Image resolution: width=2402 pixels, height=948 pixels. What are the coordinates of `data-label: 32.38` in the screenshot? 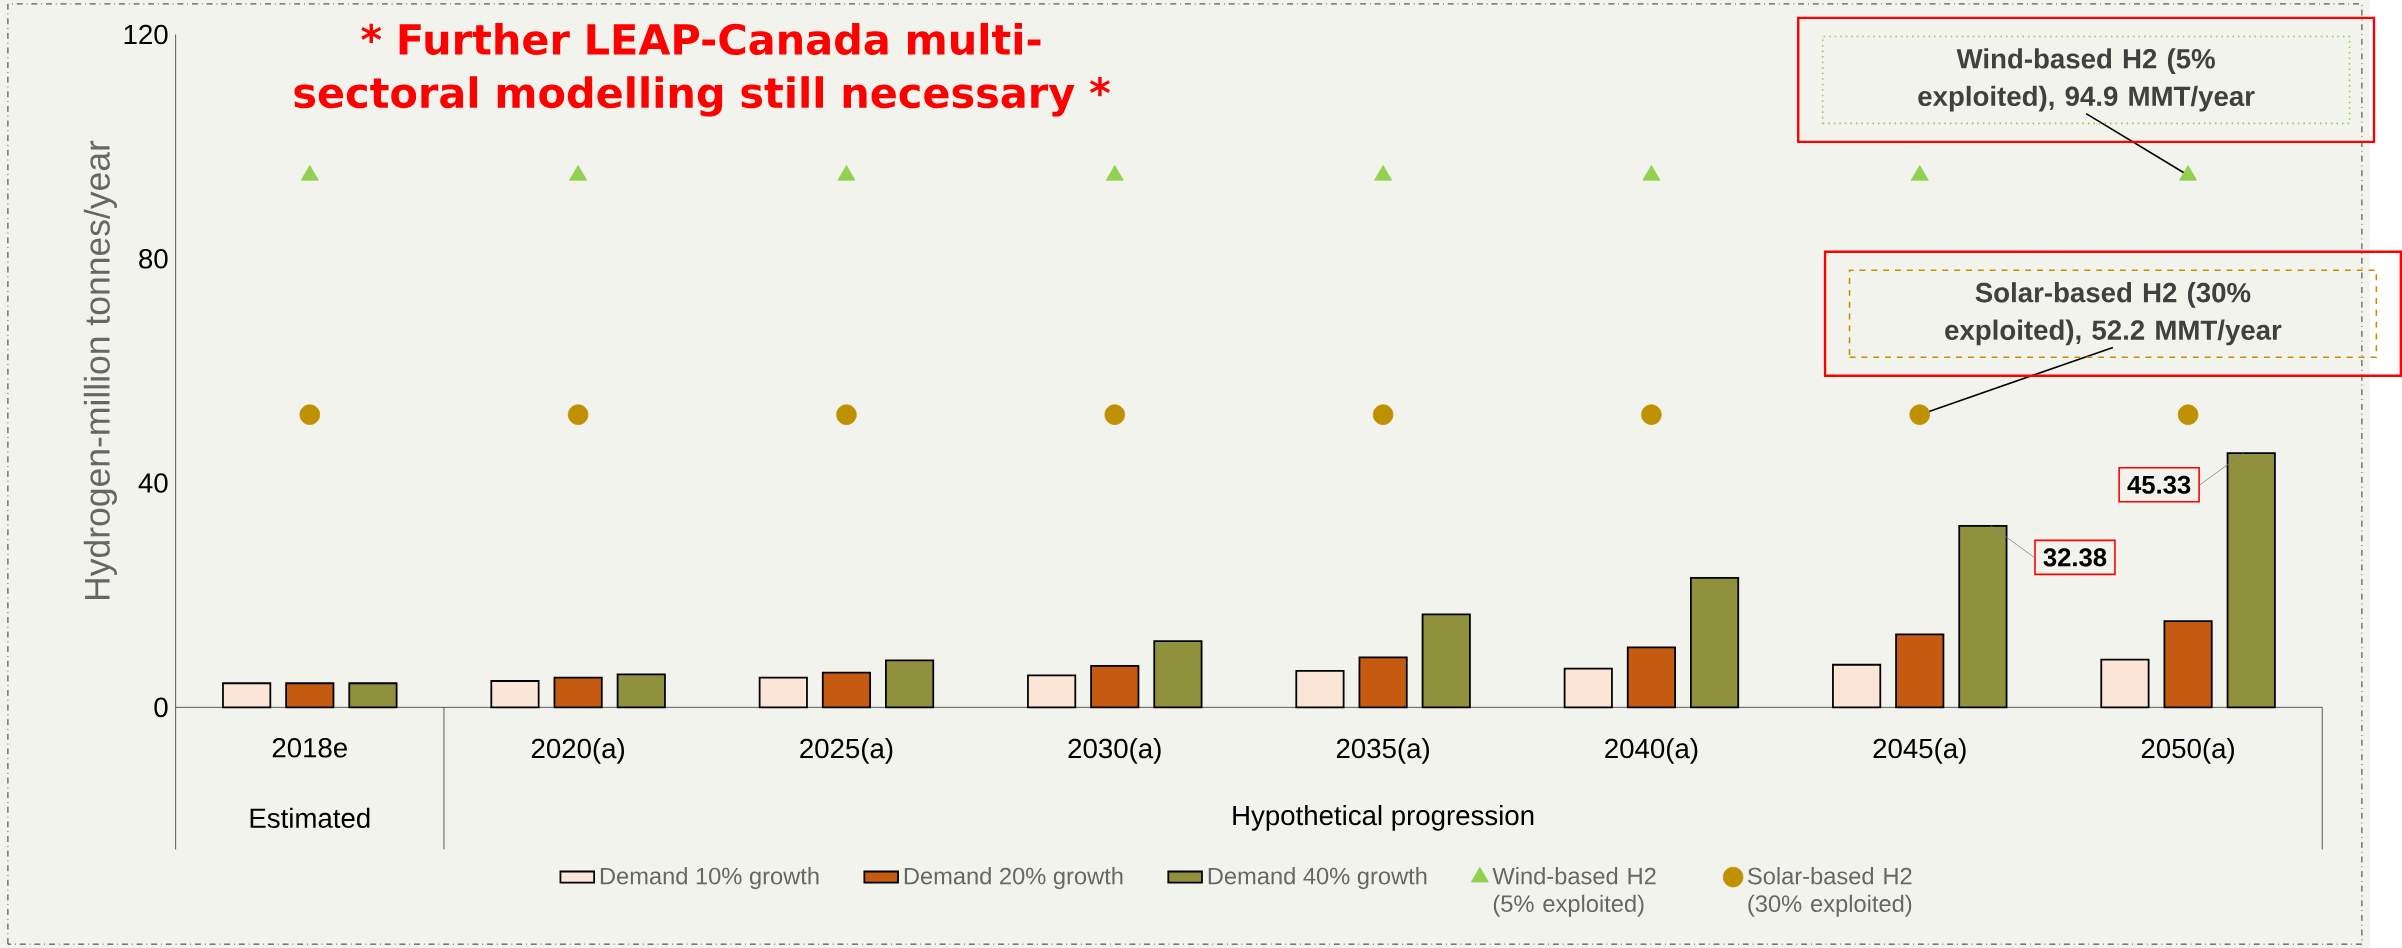 It's located at (2075, 557).